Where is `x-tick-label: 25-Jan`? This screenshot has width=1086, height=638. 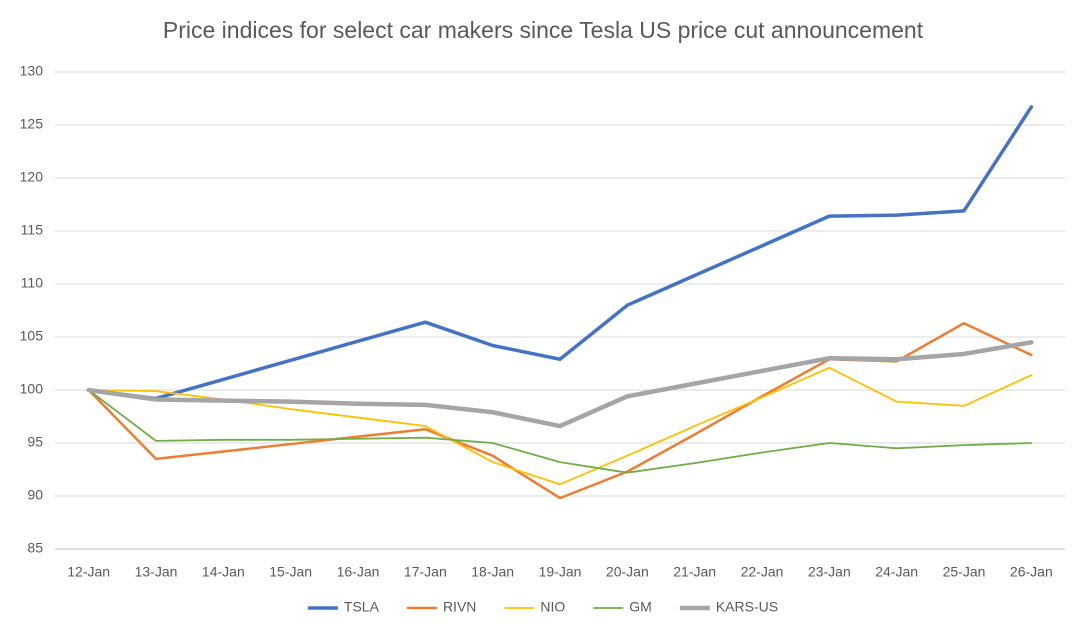 x-tick-label: 25-Jan is located at coordinates (964, 572).